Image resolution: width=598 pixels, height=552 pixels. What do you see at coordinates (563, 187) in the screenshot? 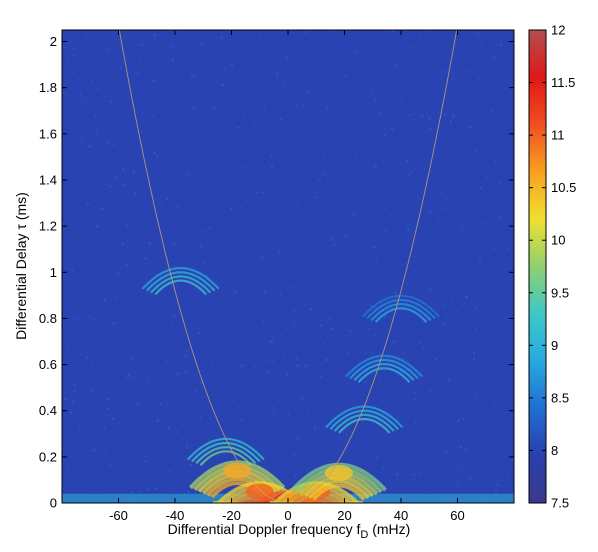
I see `colorbar-tick-label: 10.5` at bounding box center [563, 187].